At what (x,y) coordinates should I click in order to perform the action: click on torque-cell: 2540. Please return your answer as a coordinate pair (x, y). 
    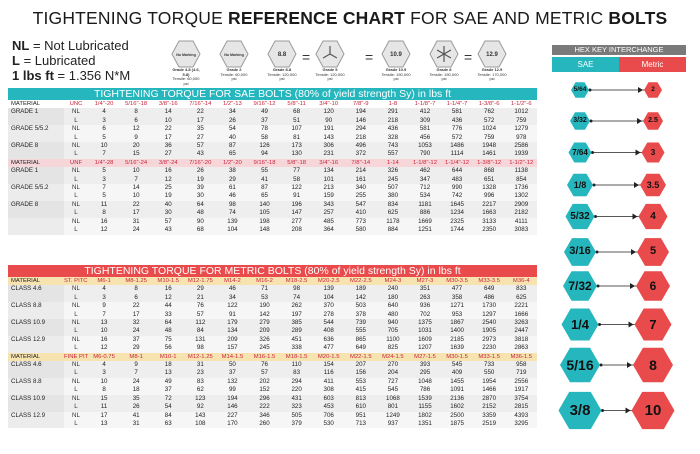
    Looking at the image, I should click on (489, 323).